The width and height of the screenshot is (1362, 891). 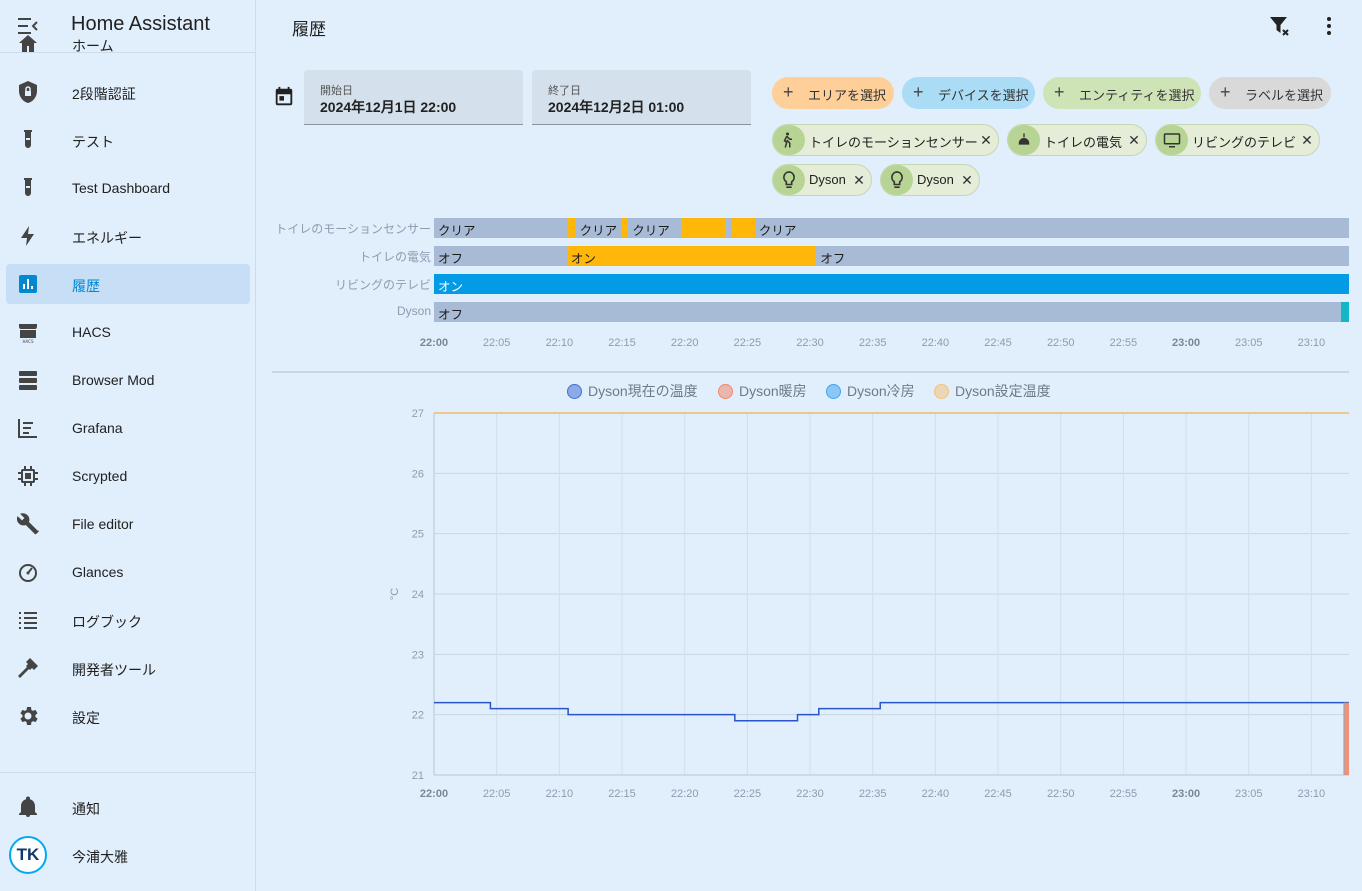 I want to click on avatar: TK, so click(x=28, y=855).